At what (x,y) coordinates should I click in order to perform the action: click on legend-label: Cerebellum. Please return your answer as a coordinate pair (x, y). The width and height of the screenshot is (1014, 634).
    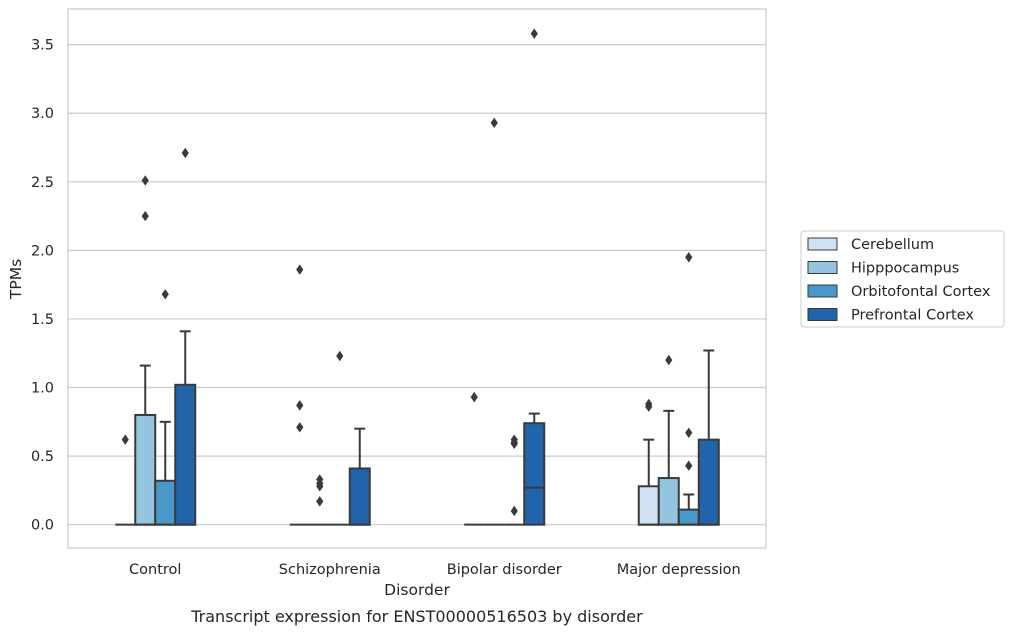
    Looking at the image, I should click on (892, 245).